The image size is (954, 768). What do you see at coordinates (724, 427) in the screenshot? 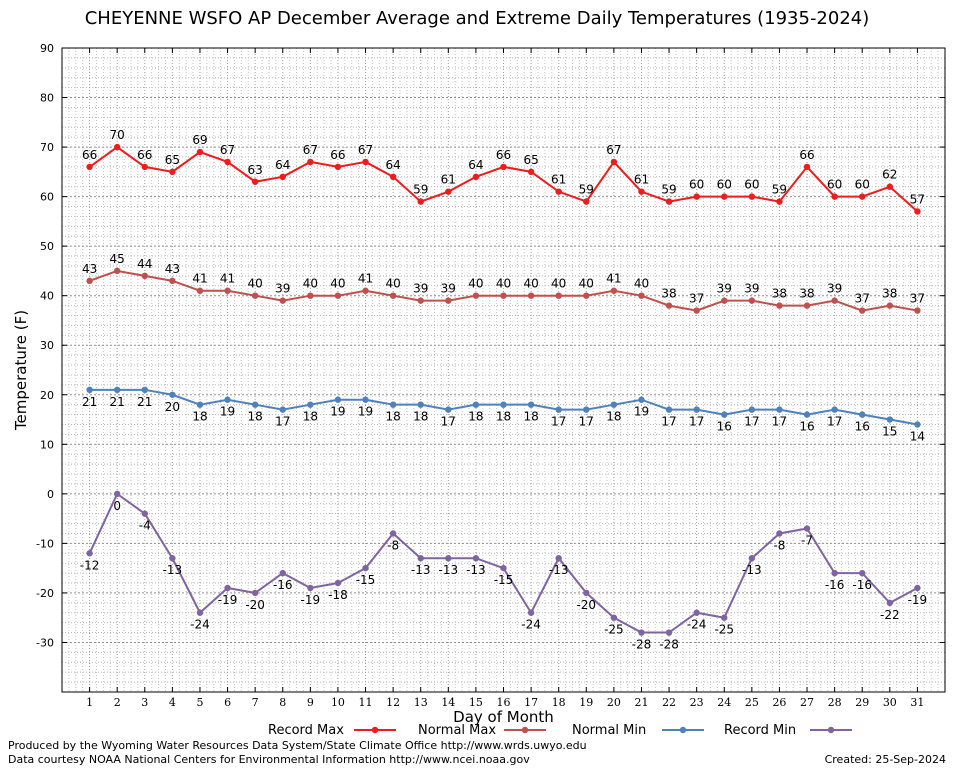
I see `normal-min-data-label: 16` at bounding box center [724, 427].